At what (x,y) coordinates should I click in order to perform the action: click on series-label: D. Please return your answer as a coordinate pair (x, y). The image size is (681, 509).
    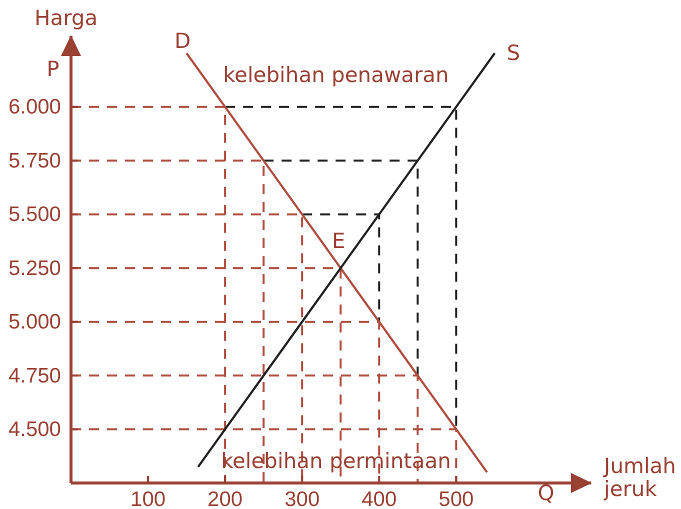
    Looking at the image, I should click on (182, 41).